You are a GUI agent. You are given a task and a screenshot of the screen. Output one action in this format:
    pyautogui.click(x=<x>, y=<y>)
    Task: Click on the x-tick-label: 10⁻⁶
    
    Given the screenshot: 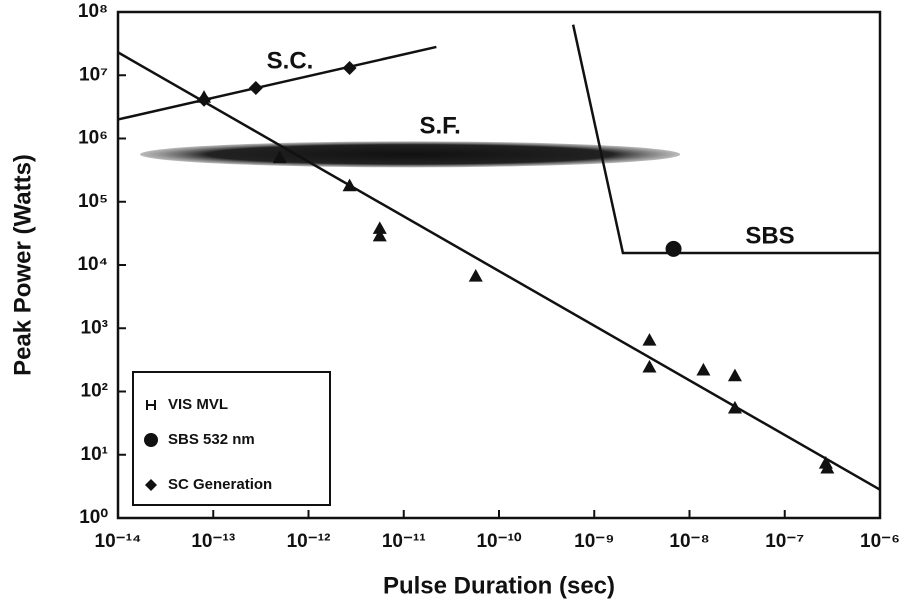 What is the action you would take?
    pyautogui.click(x=880, y=541)
    